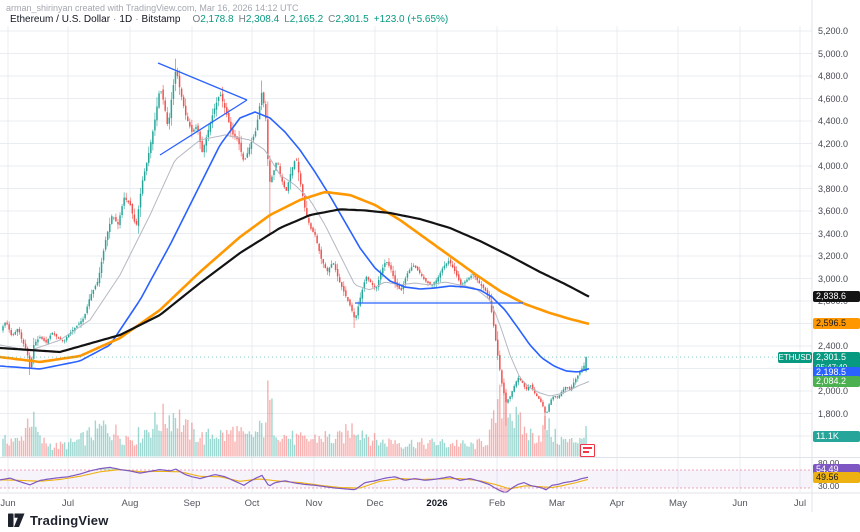  I want to click on price-tick-label: 3,200.0, so click(833, 256).